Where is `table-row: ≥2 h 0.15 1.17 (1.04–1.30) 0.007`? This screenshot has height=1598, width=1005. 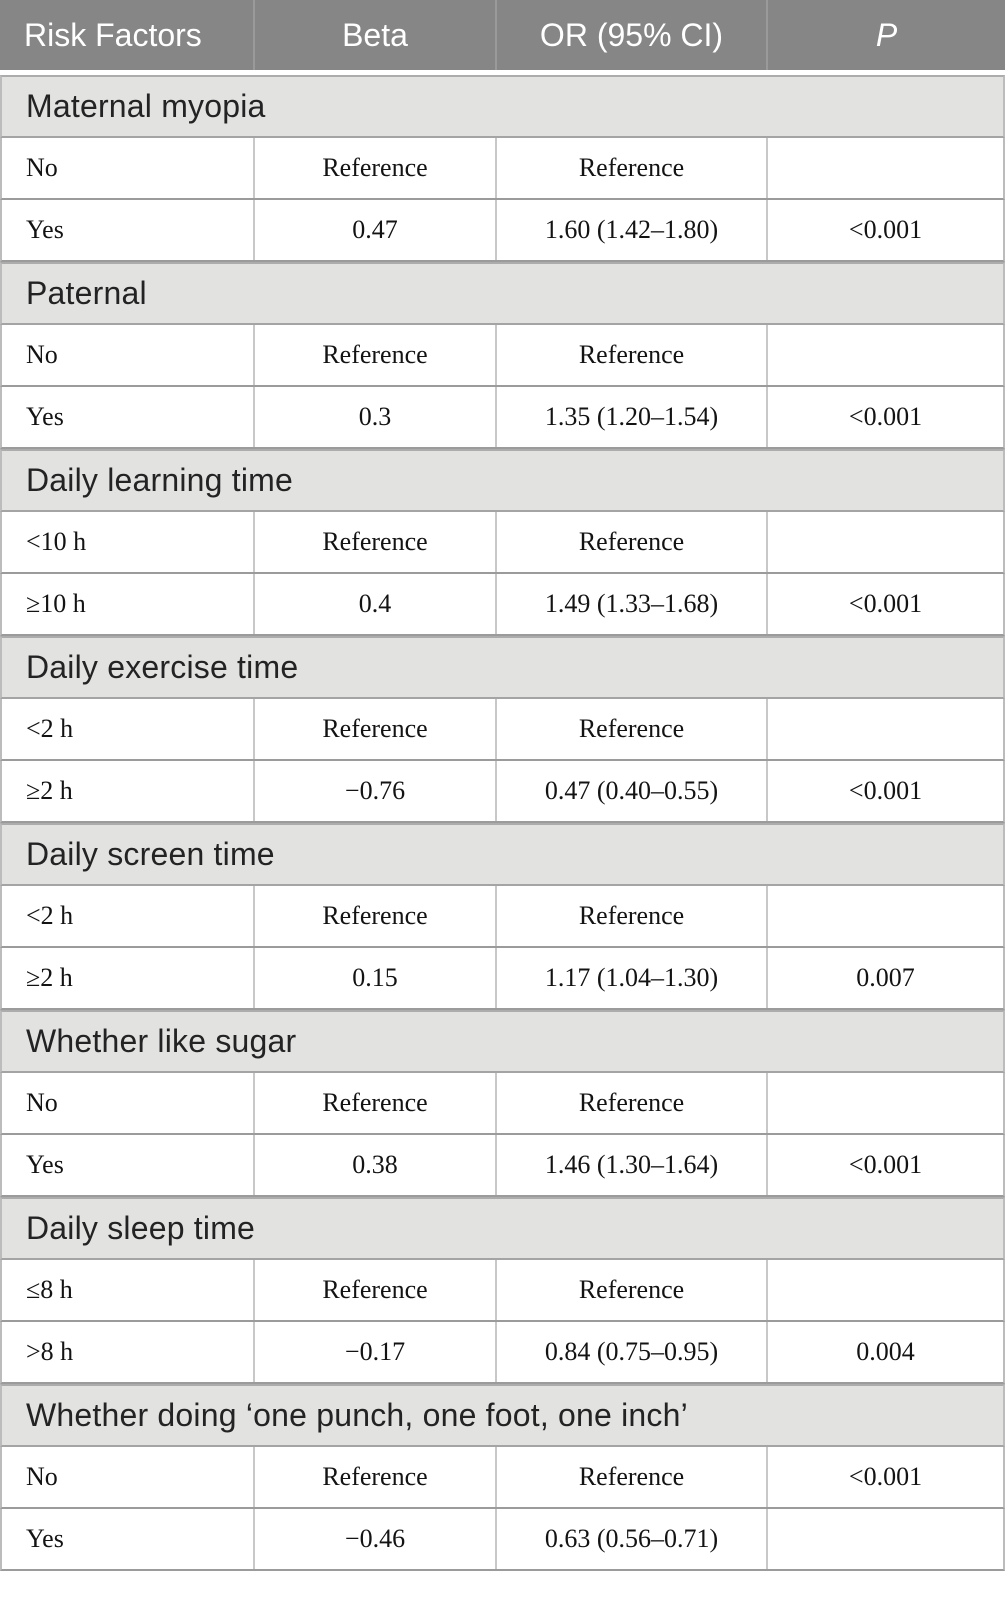
table-row: ≥2 h 0.15 1.17 (1.04–1.30) 0.007 is located at coordinates (502, 979).